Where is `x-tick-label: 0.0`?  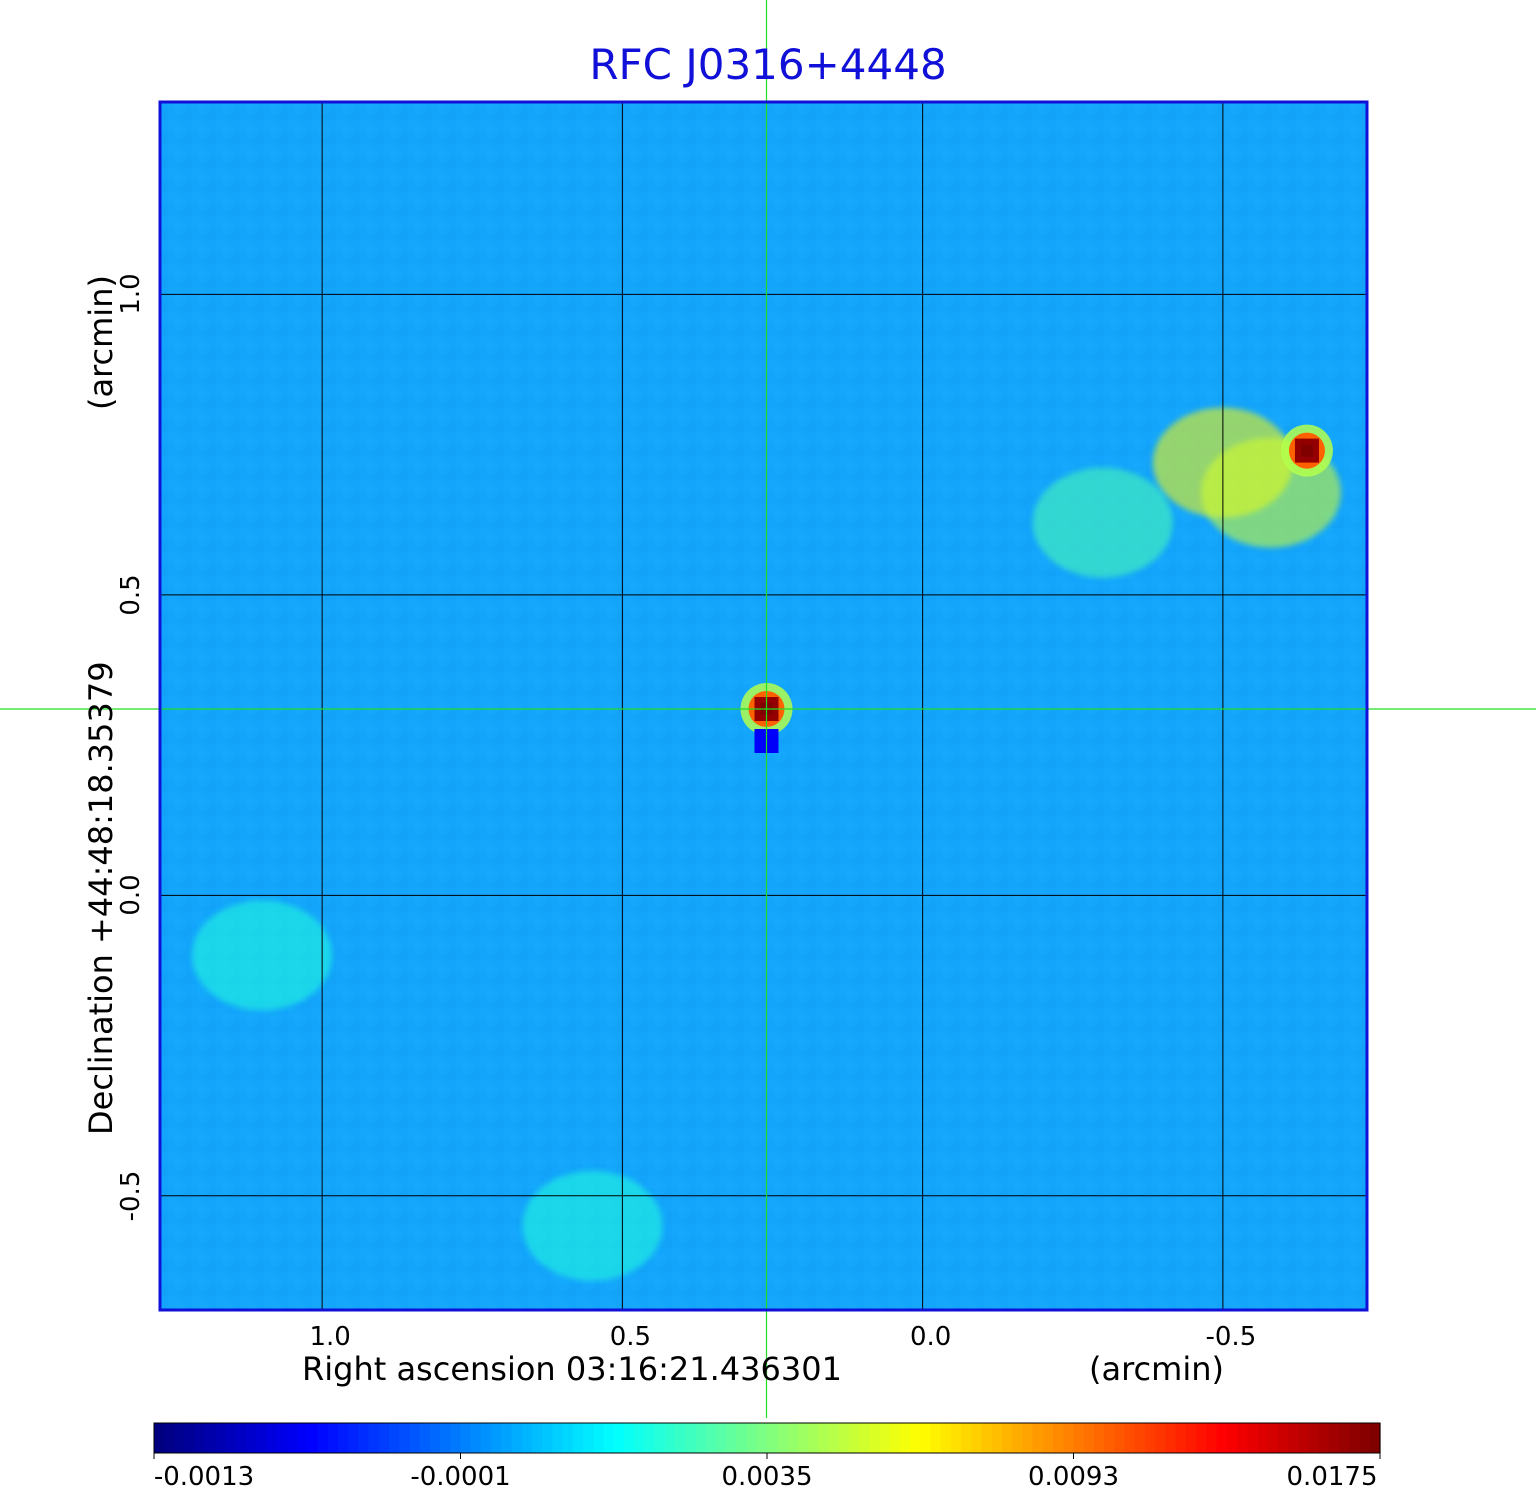 x-tick-label: 0.0 is located at coordinates (930, 1337).